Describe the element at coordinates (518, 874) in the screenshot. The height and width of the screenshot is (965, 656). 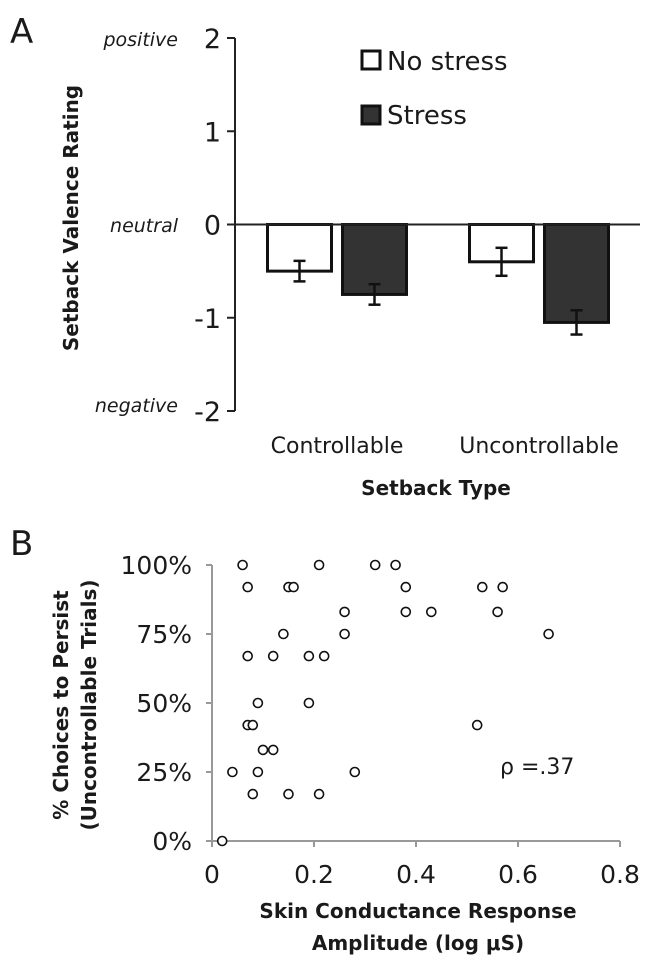
I see `panel-b-x-tick-label: 0.6` at that location.